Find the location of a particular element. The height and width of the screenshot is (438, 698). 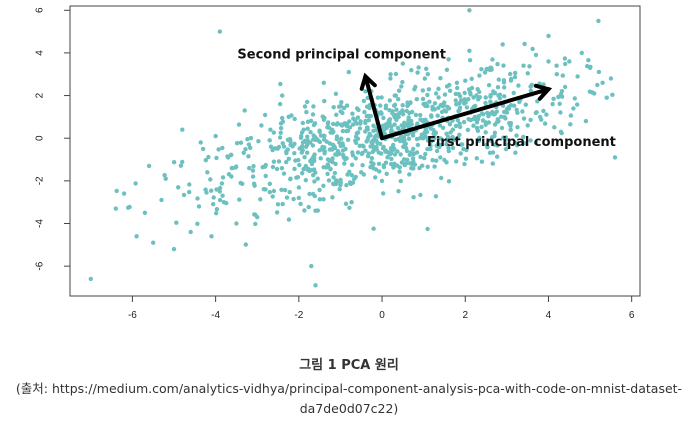

arrow-head is located at coordinates (543, 92).